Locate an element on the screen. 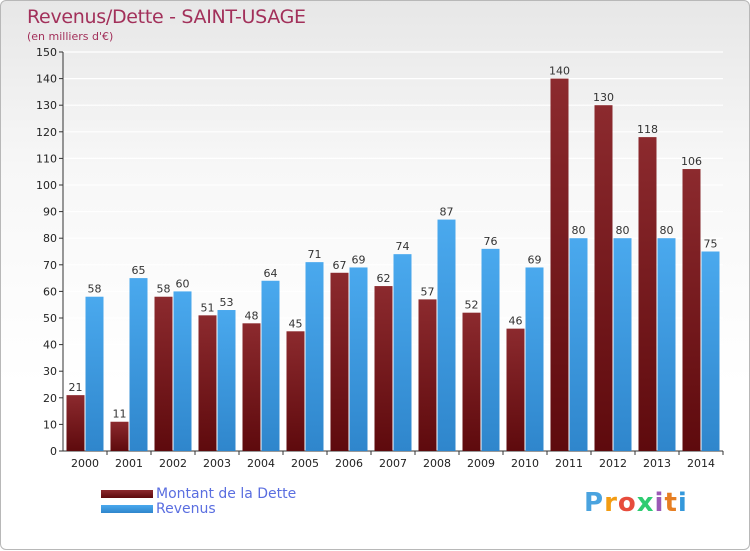  y-tick-label: 110 is located at coordinates (46, 158).